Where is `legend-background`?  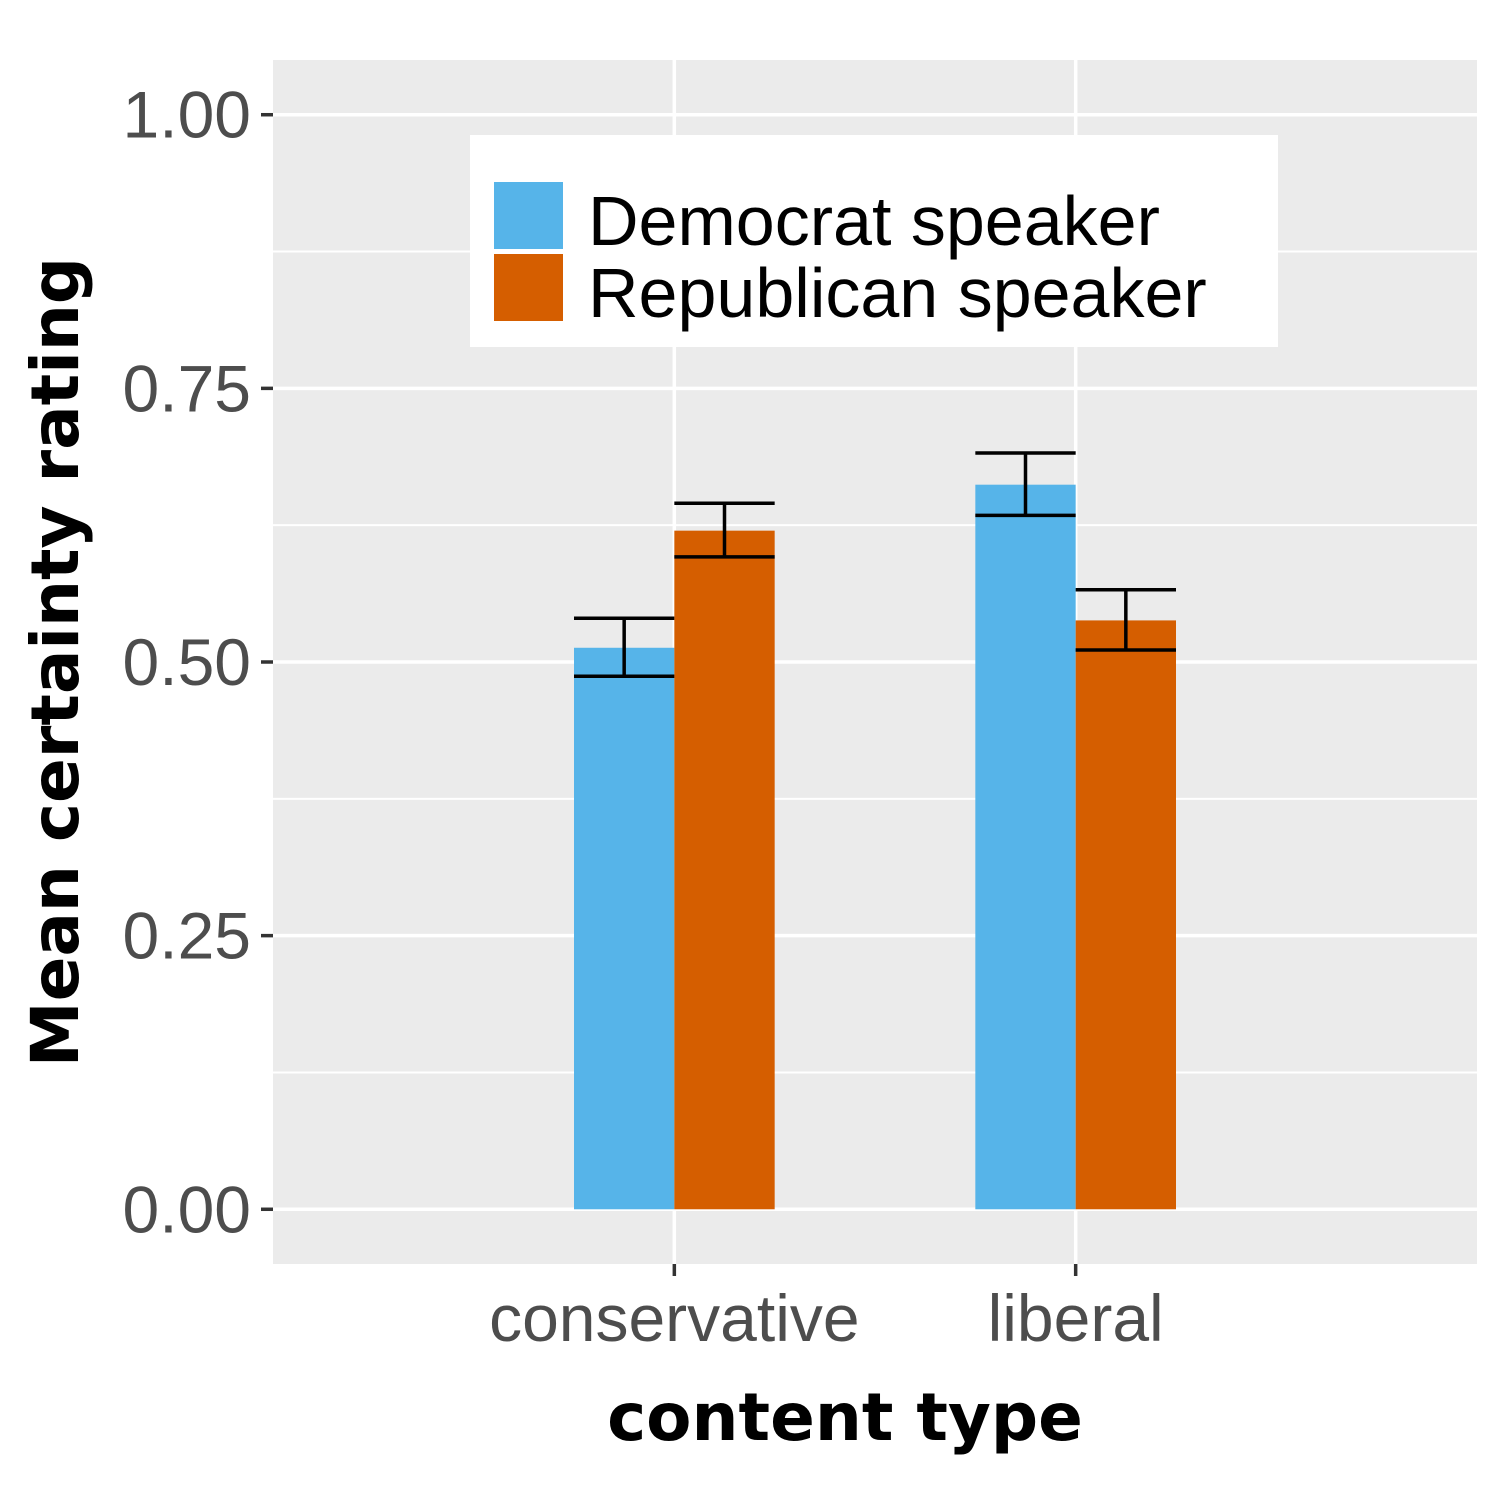
legend-background is located at coordinates (874, 241).